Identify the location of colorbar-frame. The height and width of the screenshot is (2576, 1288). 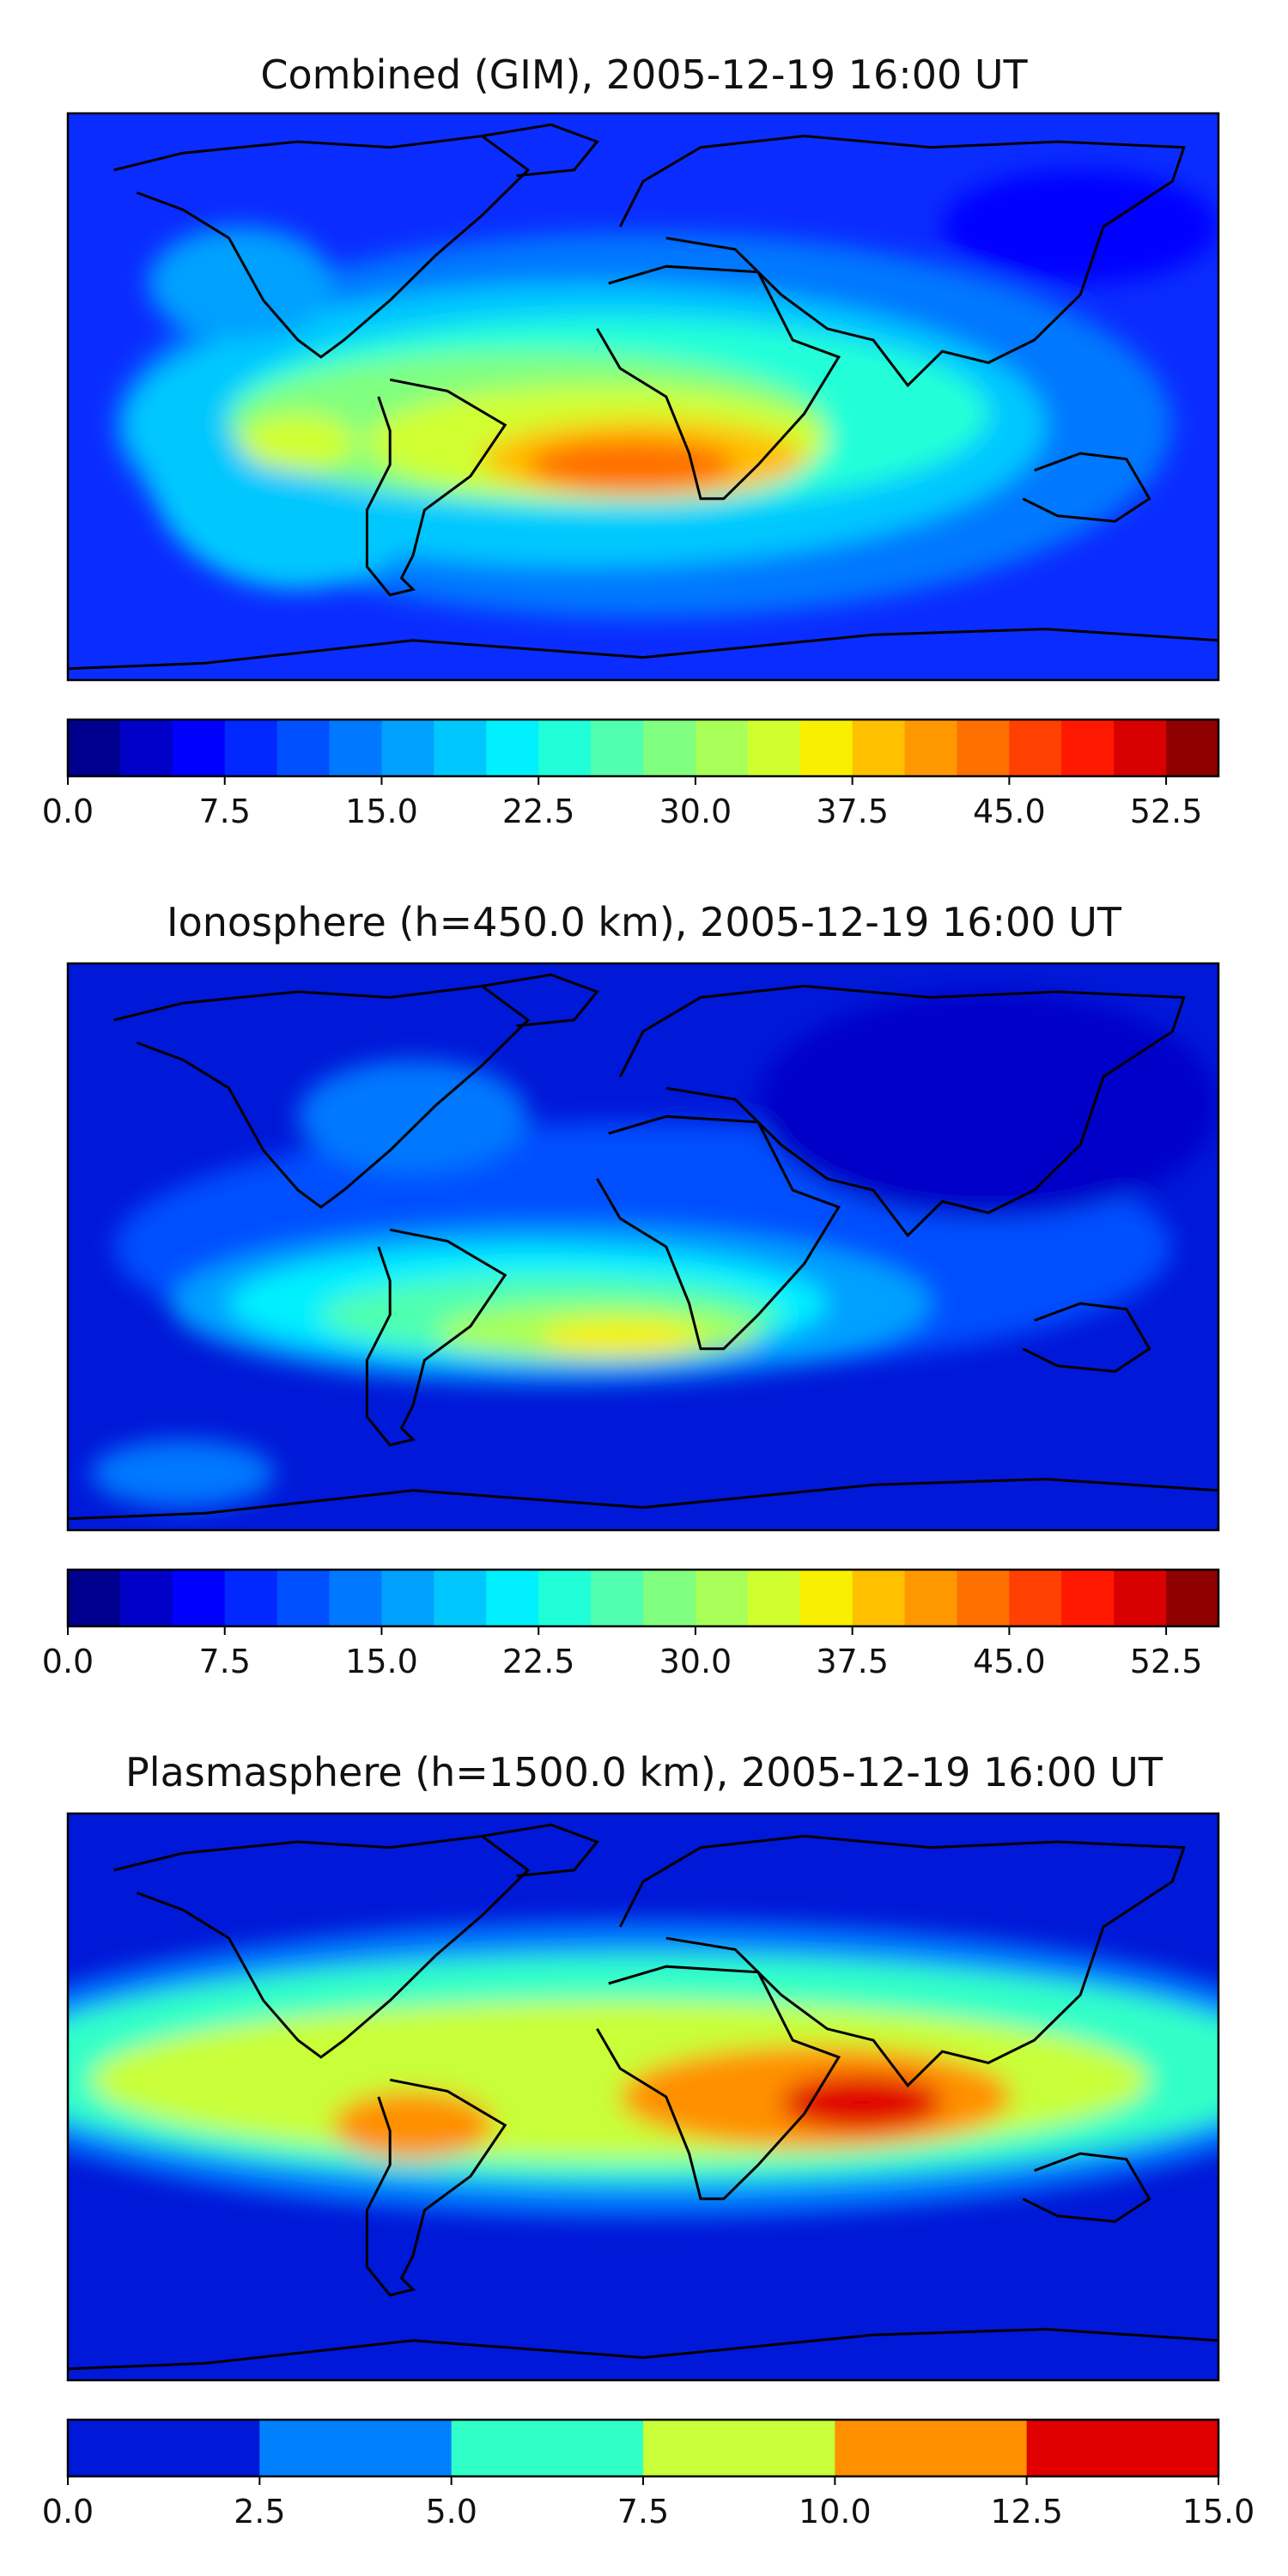
(643, 748).